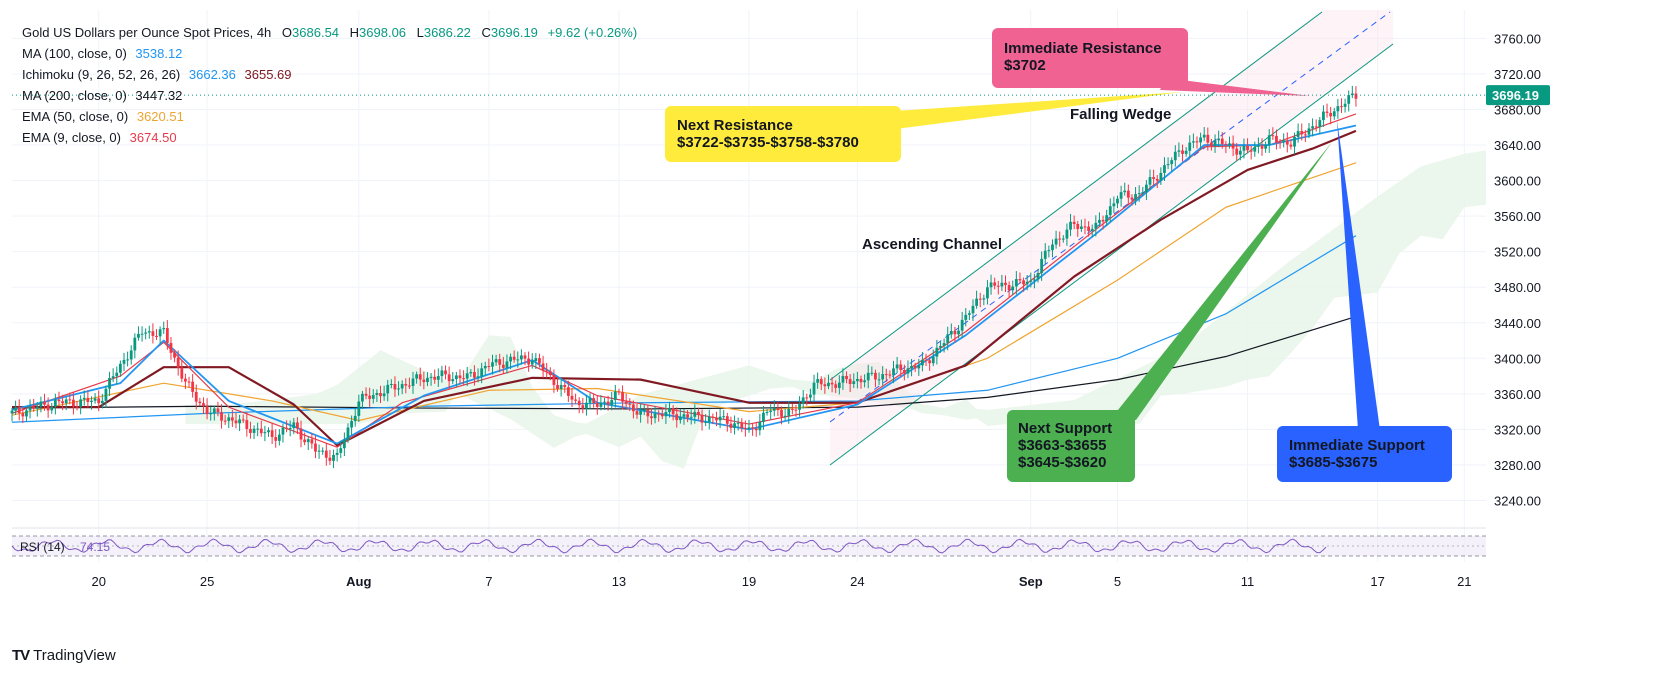  Describe the element at coordinates (1065, 428) in the screenshot. I see `next-support-title: Next Support` at that location.